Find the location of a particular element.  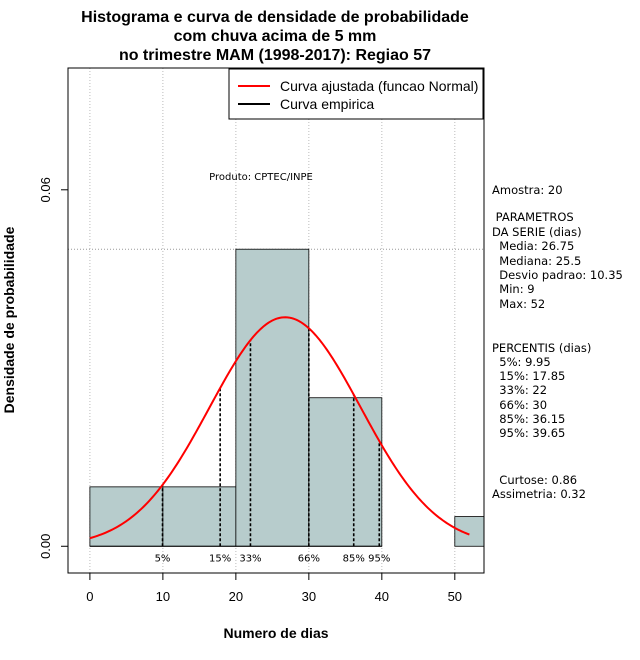

legend-label-empirical-curve: Curva empirica is located at coordinates (327, 104).